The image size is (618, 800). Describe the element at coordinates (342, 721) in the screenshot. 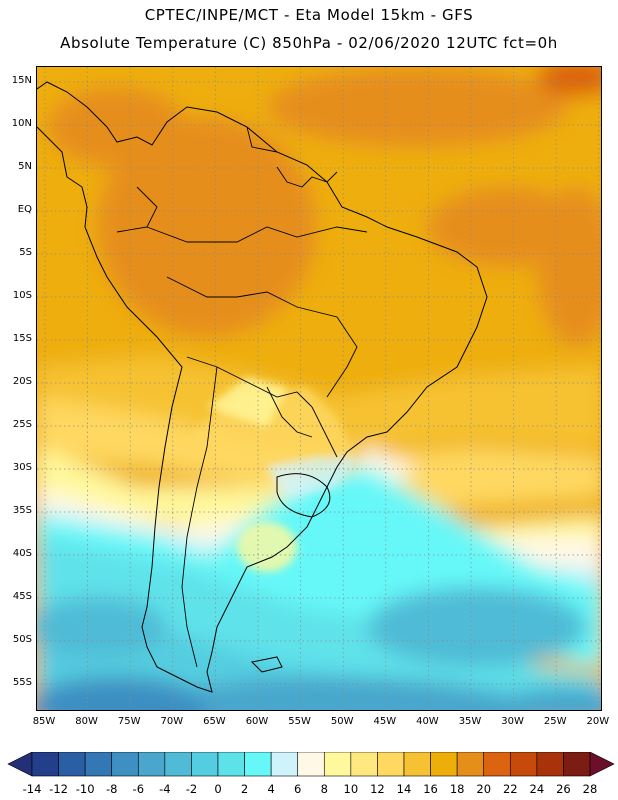

I see `longitude-tick-label: 50W` at that location.